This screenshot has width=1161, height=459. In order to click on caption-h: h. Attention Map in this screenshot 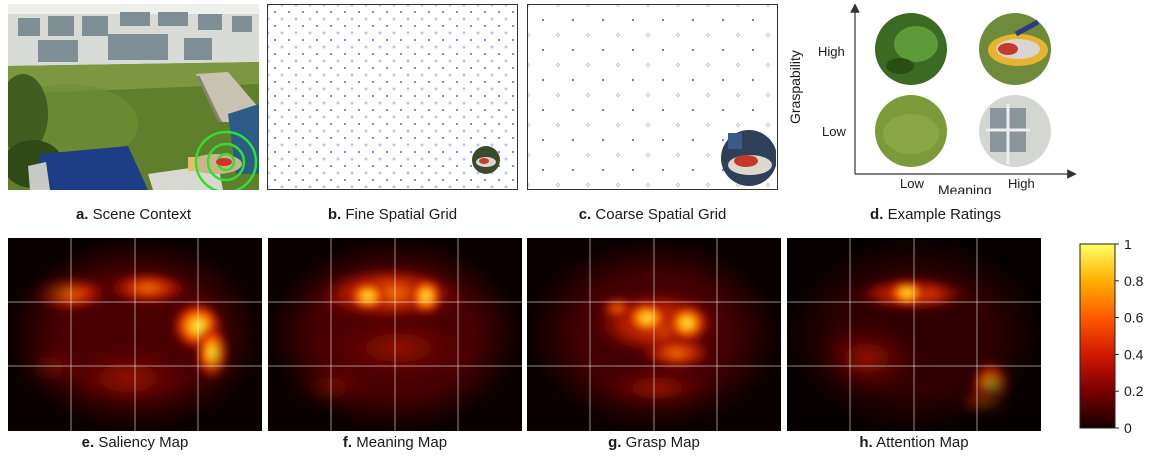, I will do `click(914, 442)`.